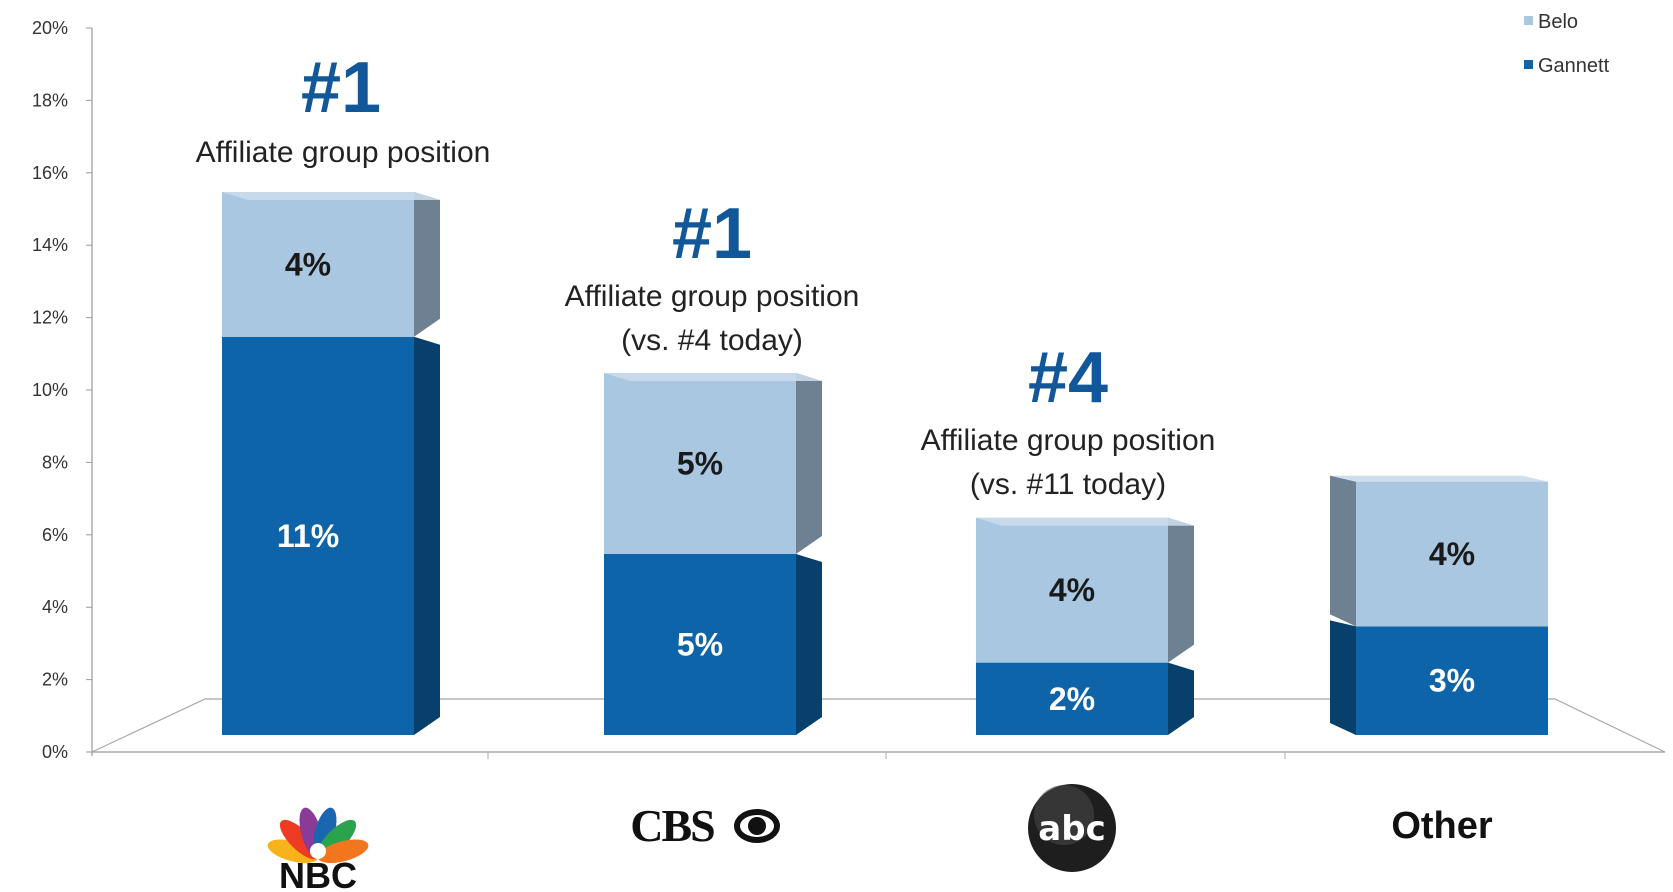 This screenshot has height=892, width=1673. Describe the element at coordinates (878, 728) in the screenshot. I see `chart-floor` at that location.